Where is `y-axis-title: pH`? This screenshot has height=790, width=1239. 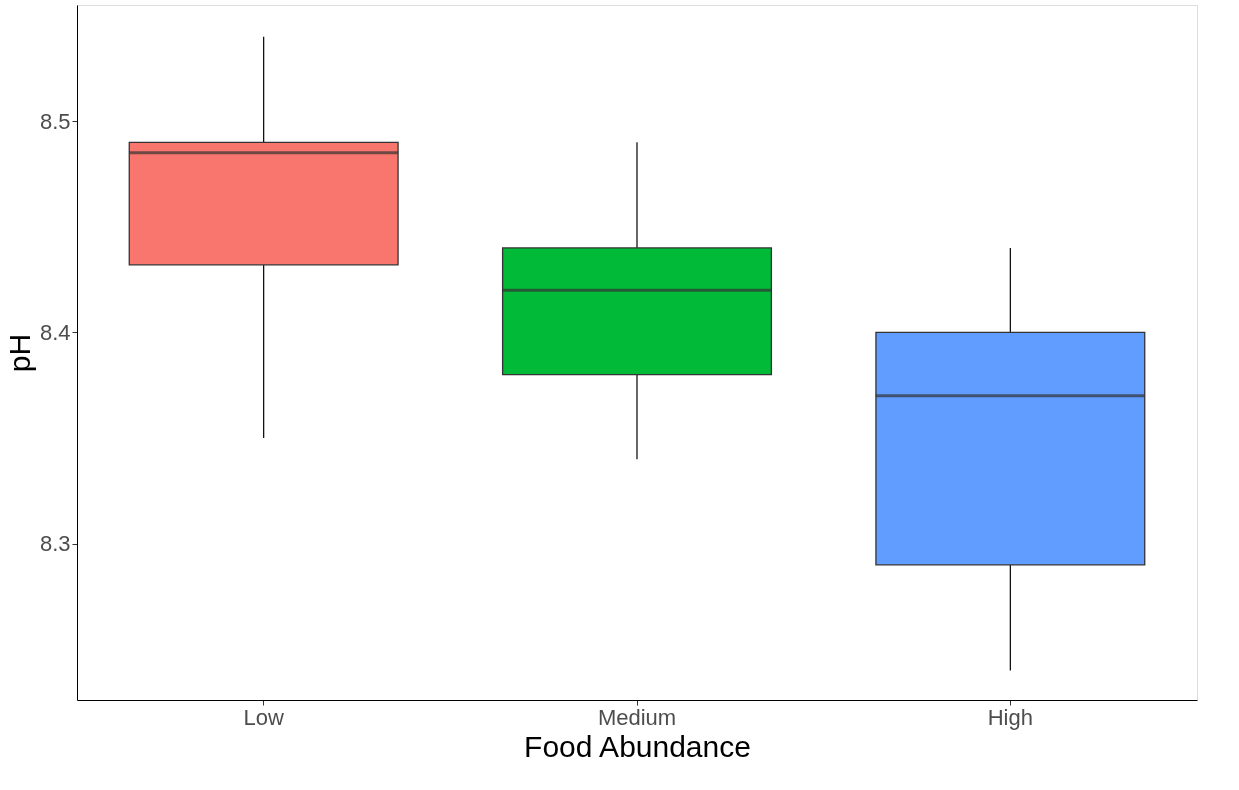 y-axis-title: pH is located at coordinates (19, 353).